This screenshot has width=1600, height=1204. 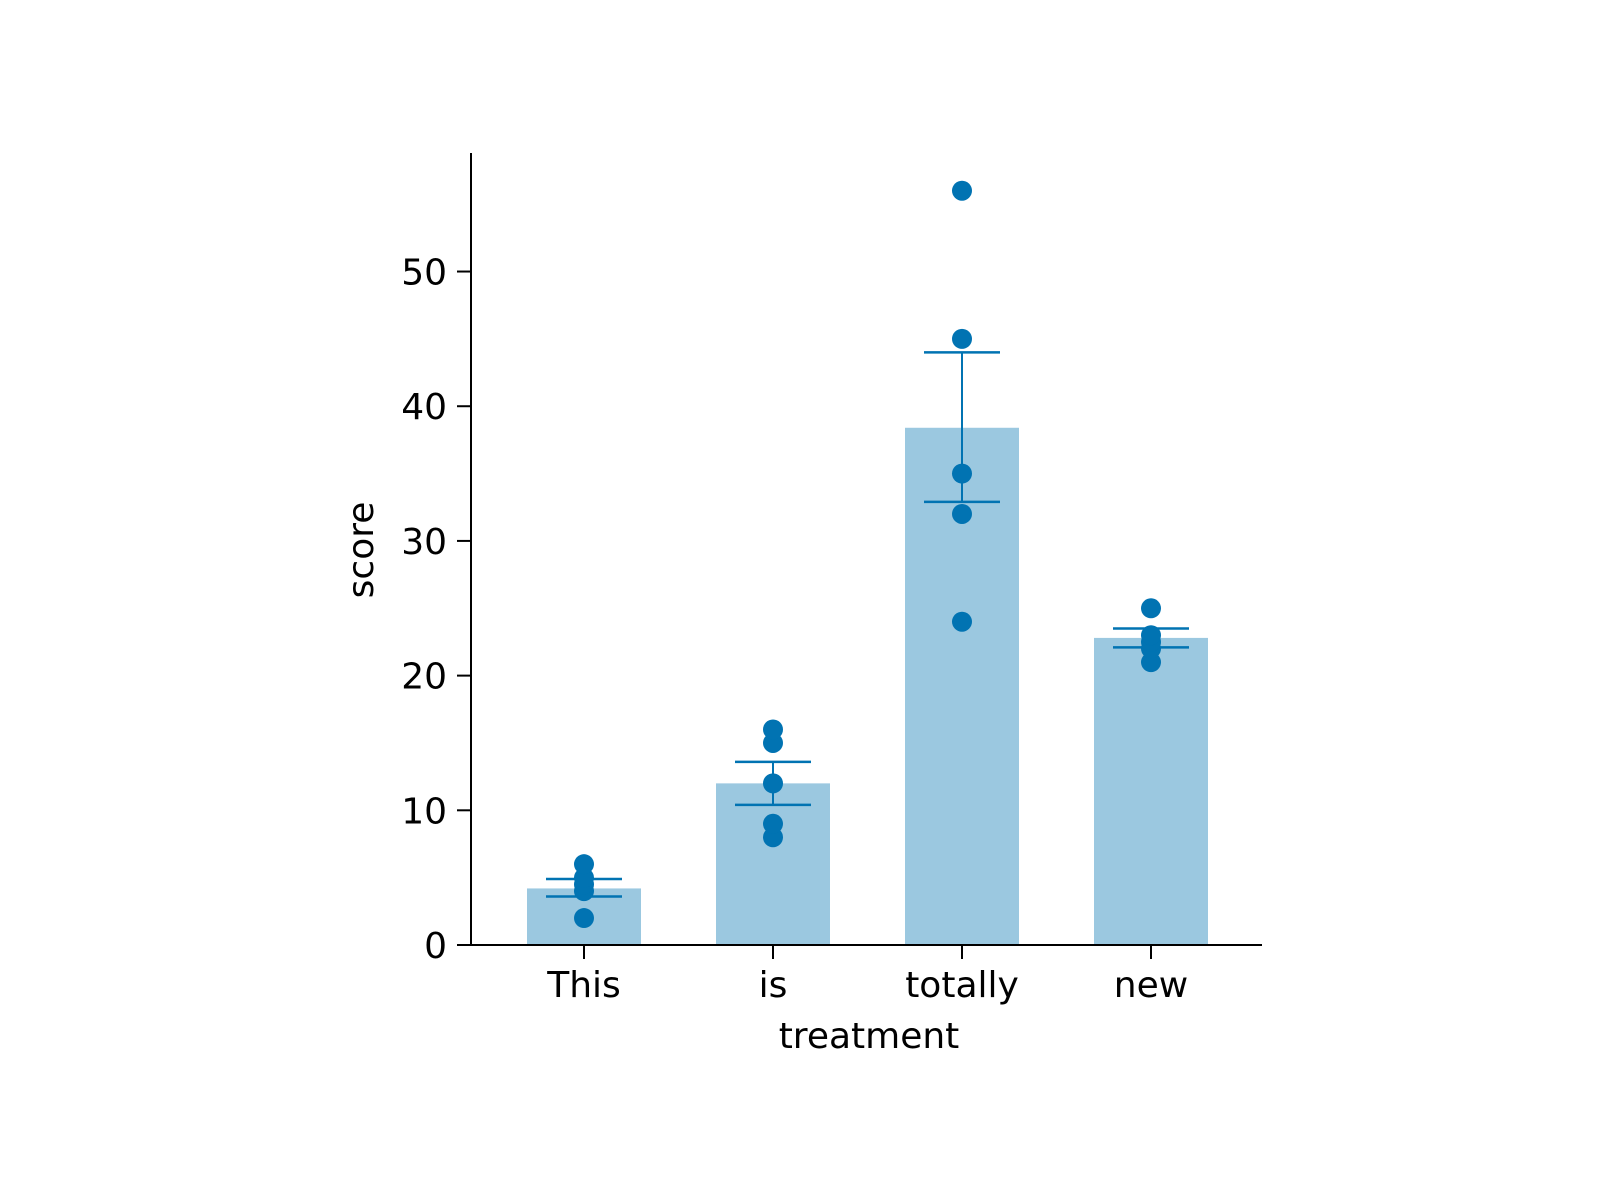 What do you see at coordinates (1151, 791) in the screenshot?
I see `bar-new` at bounding box center [1151, 791].